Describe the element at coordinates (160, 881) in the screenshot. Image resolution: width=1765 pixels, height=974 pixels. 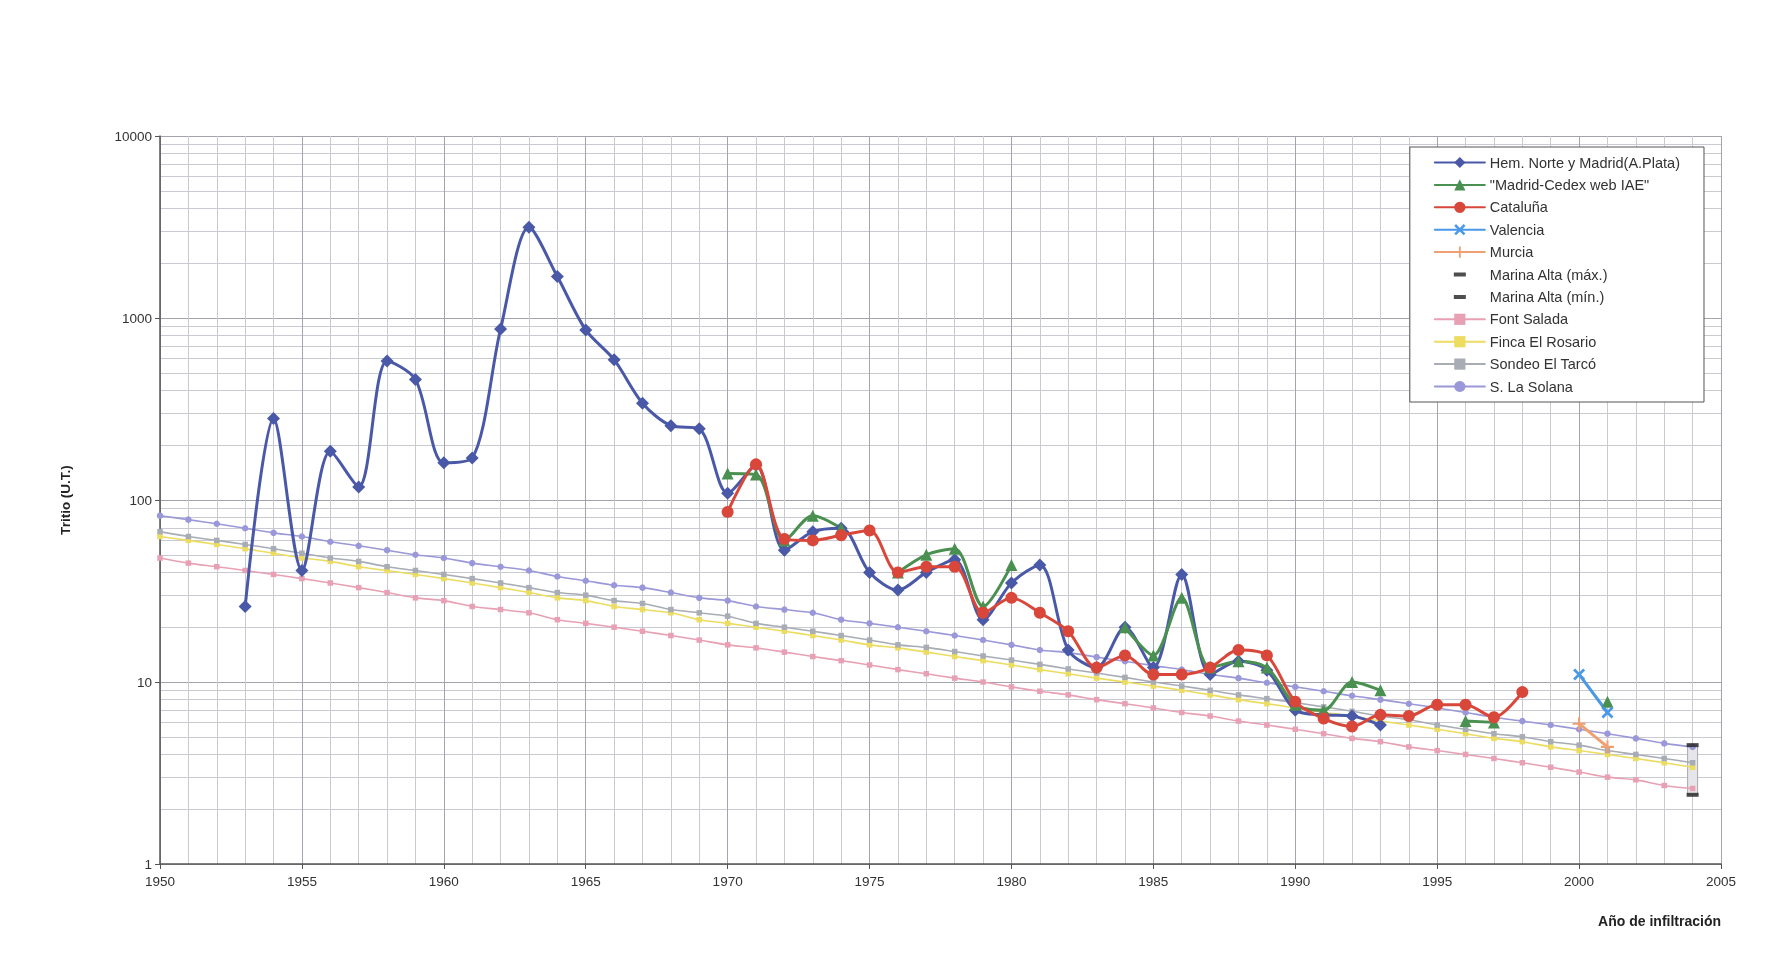
I see `x-tick-label: 1950` at that location.